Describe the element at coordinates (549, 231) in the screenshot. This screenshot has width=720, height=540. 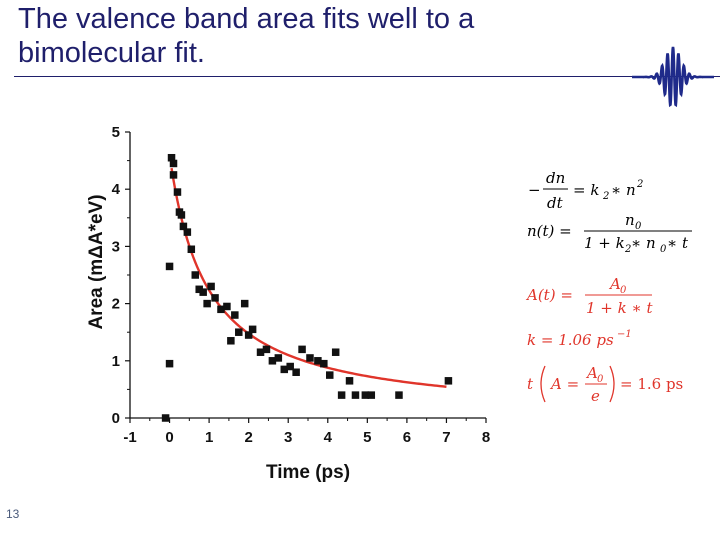
I see `svg-text: n(t) =` at that location.